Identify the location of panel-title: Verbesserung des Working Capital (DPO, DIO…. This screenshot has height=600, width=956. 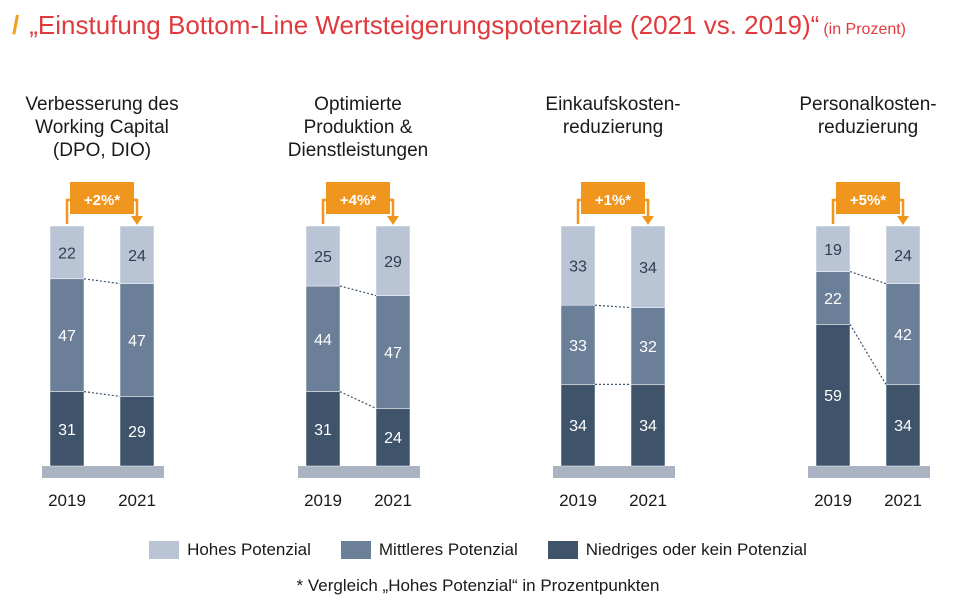
(103, 127).